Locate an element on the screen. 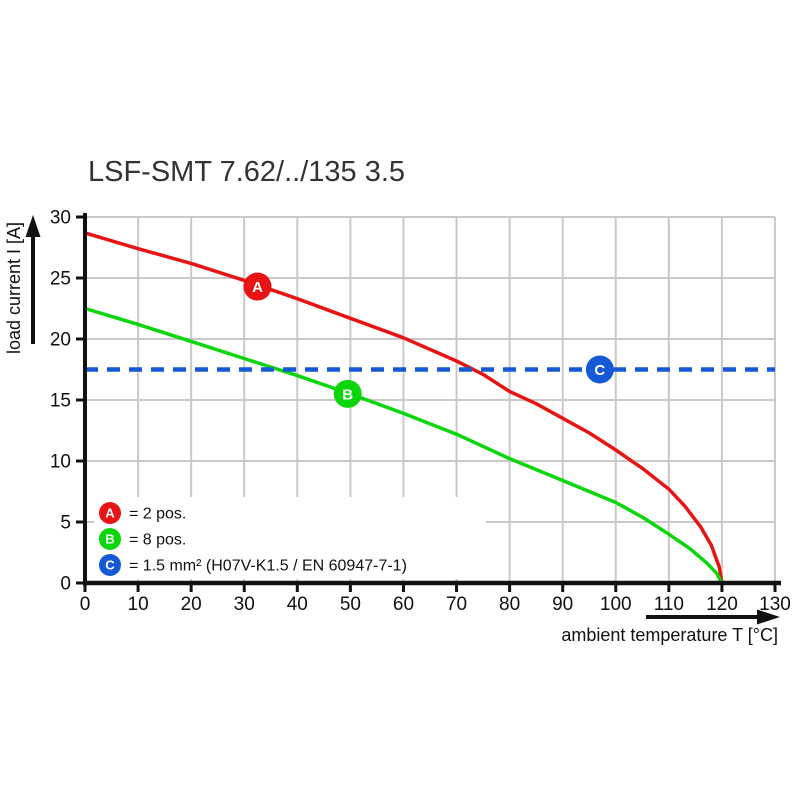 This screenshot has height=800, width=800. curve-marker-B: B is located at coordinates (347, 393).